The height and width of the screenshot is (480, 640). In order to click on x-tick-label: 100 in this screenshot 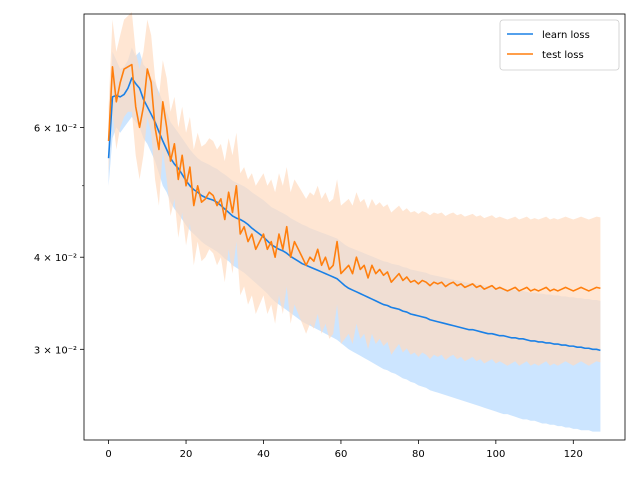, I will do `click(495, 454)`.